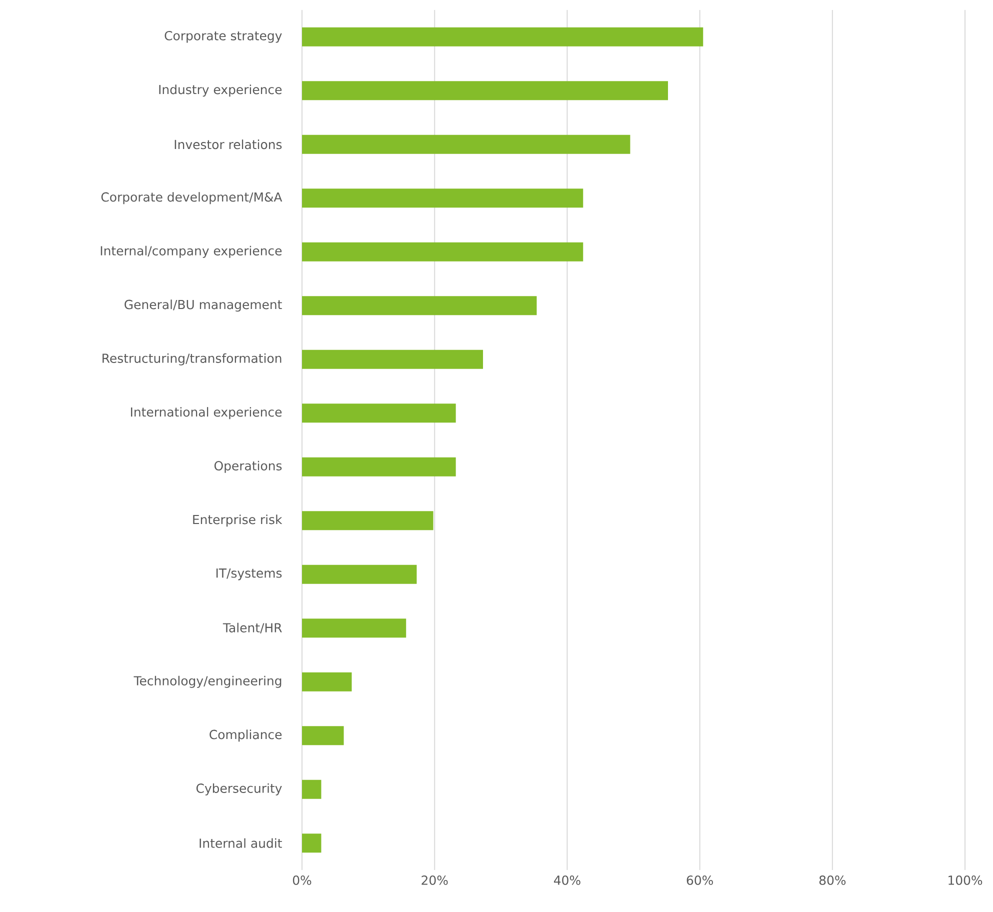 This screenshot has width=993, height=912. Describe the element at coordinates (435, 880) in the screenshot. I see `x-tick-label: 20%` at that location.